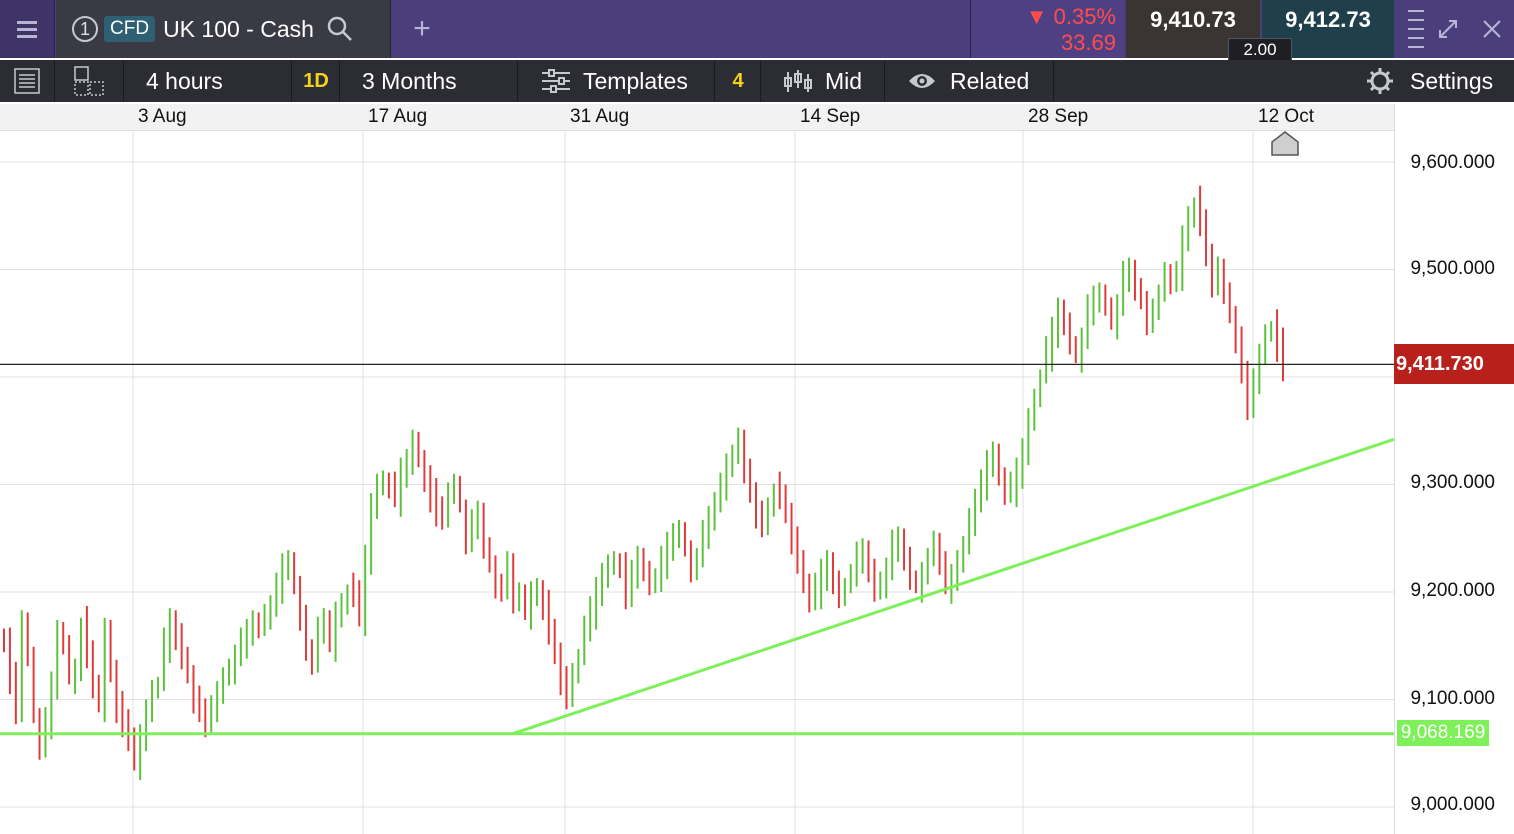 Image resolution: width=1514 pixels, height=834 pixels. What do you see at coordinates (1380, 81) in the screenshot?
I see `gear-icon` at bounding box center [1380, 81].